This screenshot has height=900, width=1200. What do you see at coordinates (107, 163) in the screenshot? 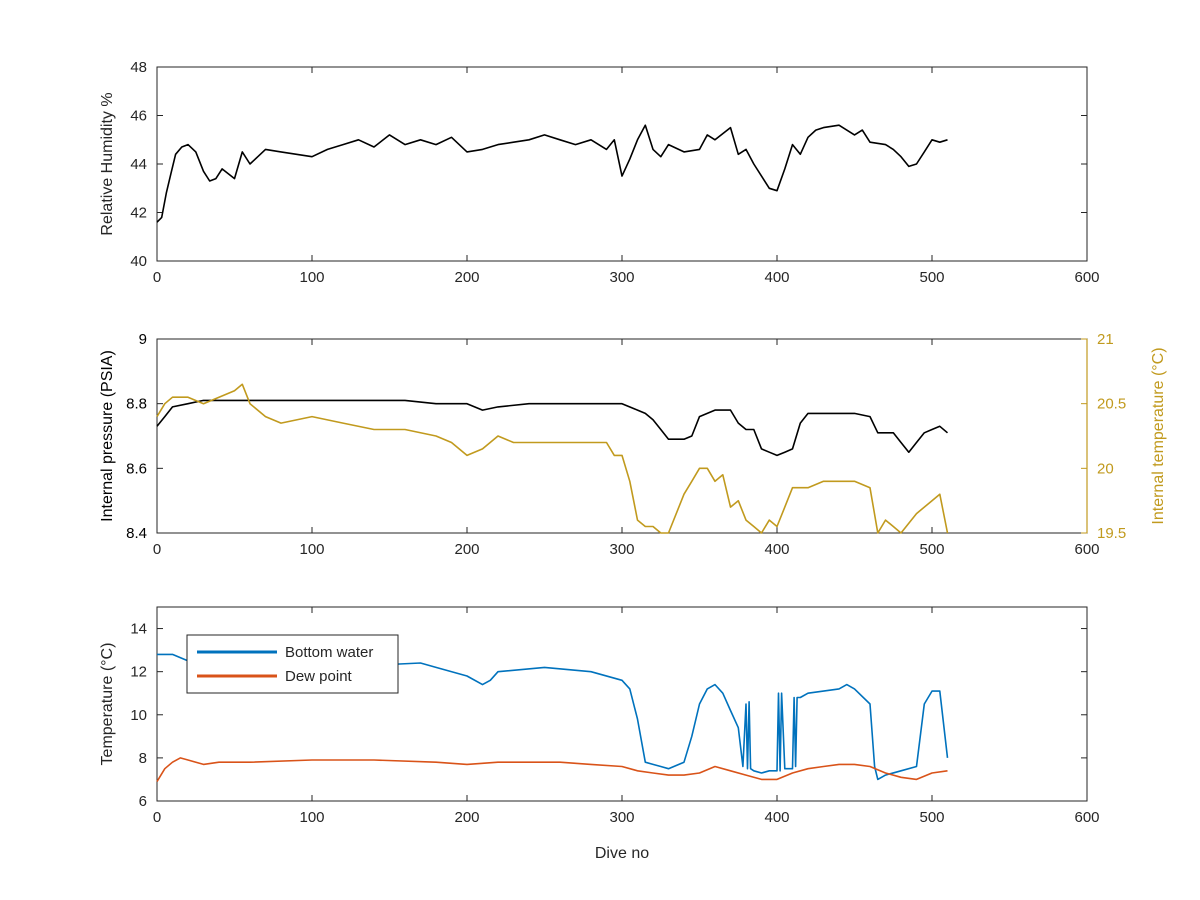
I see `y-axis-label: Relative Humidity %` at bounding box center [107, 163].